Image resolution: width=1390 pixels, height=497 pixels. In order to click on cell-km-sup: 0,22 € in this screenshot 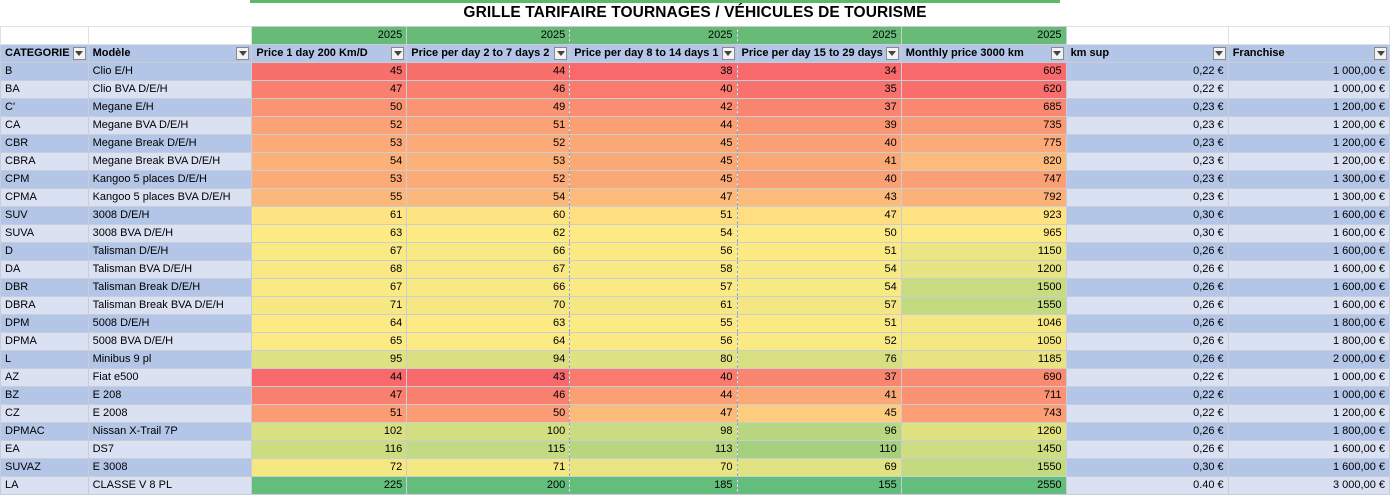, I will do `click(1147, 413)`.